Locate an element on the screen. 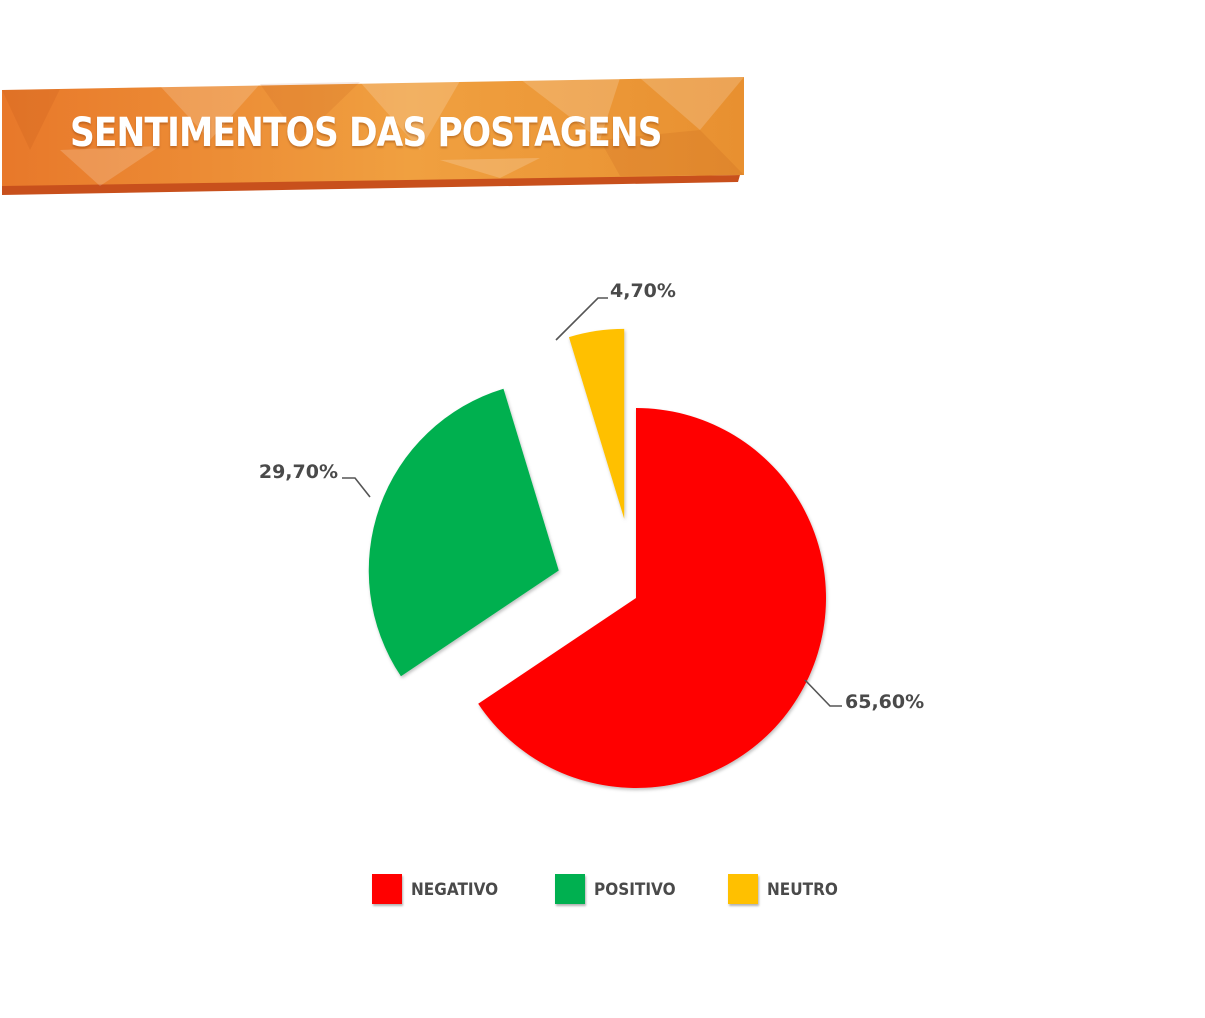 Image resolution: width=1205 pixels, height=1018 pixels. data-label-positivo: 29,70% is located at coordinates (298, 472).